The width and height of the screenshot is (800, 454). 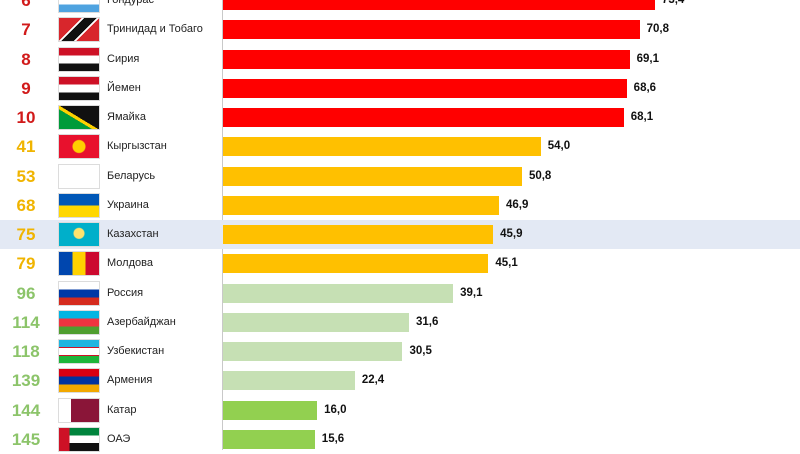 I want to click on rank-label: 10, so click(x=26, y=117).